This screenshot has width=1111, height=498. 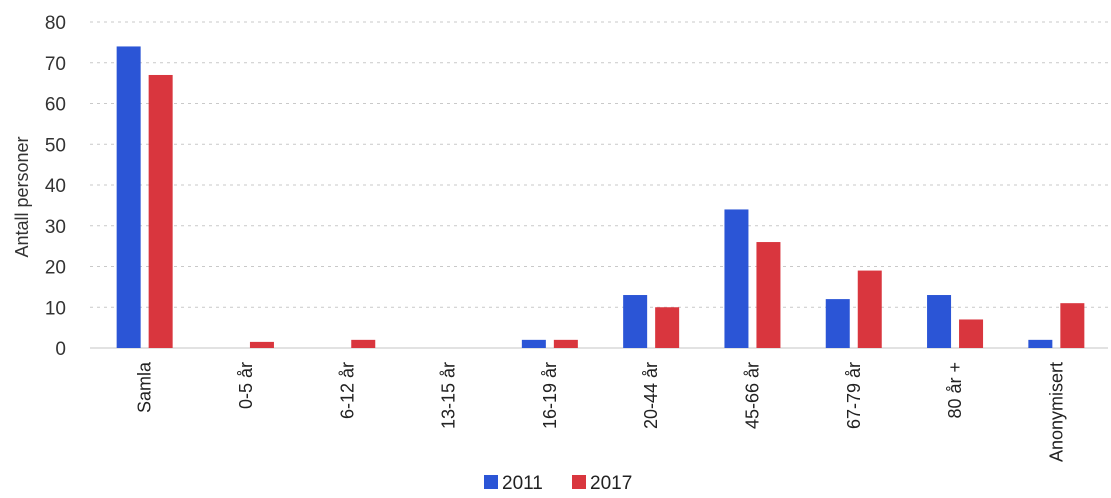 I want to click on y-axis-ticks: 0 10 20 30 40 50 60 70 80, so click(x=55, y=186).